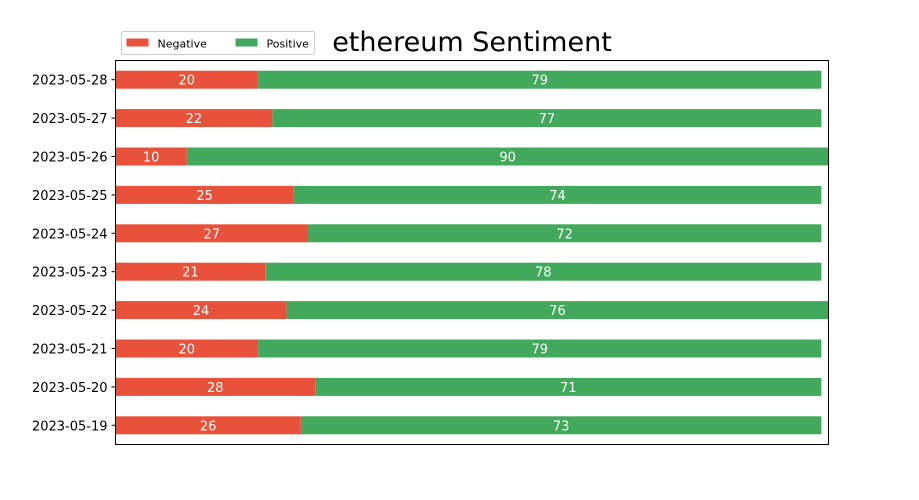  I want to click on y-tick-label-2023-05-23: 2023-05-23, so click(70, 273).